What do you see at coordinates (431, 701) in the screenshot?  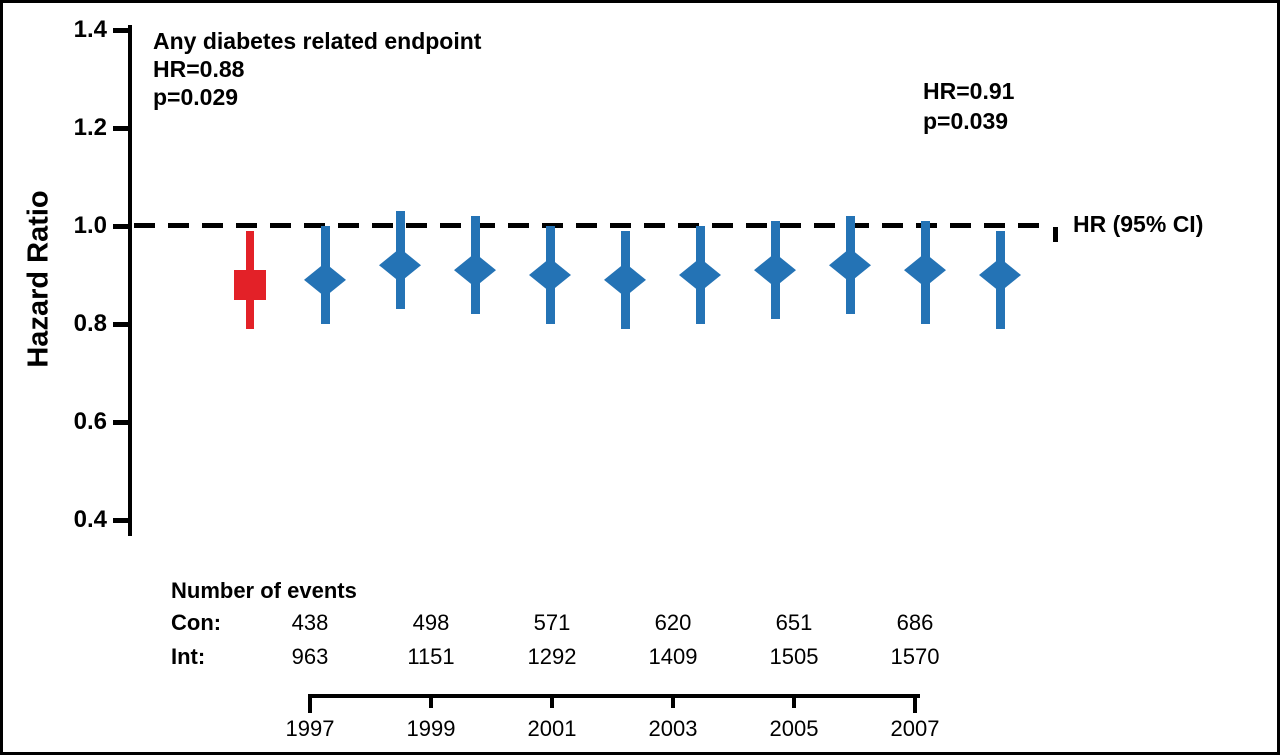 I see `x-tick-1999` at bounding box center [431, 701].